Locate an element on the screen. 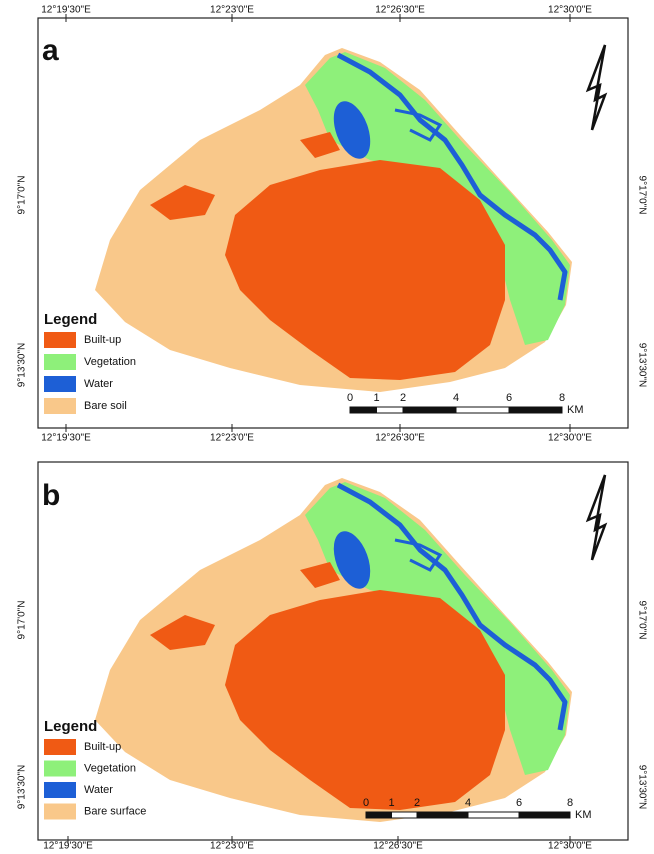  panel-letter: b is located at coordinates (51, 495).